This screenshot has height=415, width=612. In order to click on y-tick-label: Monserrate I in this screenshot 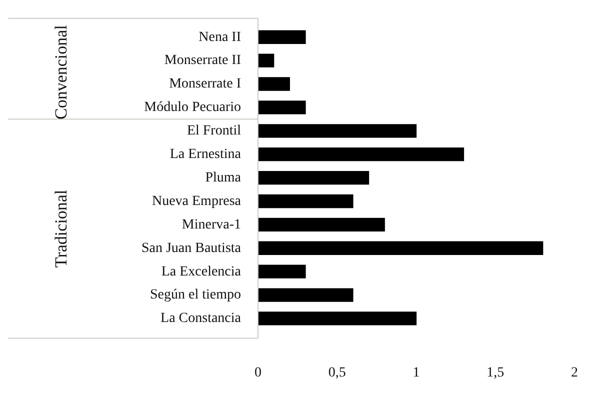, I will do `click(205, 84)`.